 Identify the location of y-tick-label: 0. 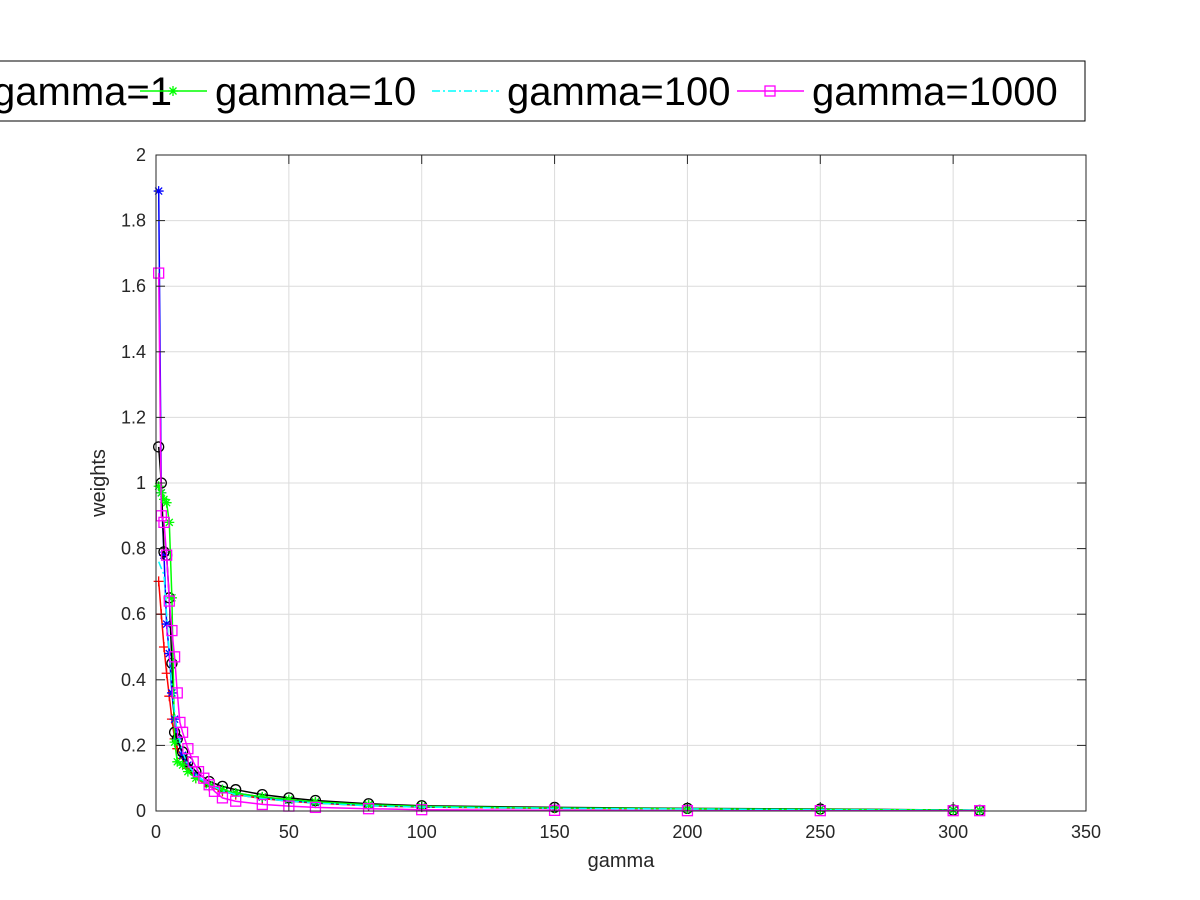
(141, 811).